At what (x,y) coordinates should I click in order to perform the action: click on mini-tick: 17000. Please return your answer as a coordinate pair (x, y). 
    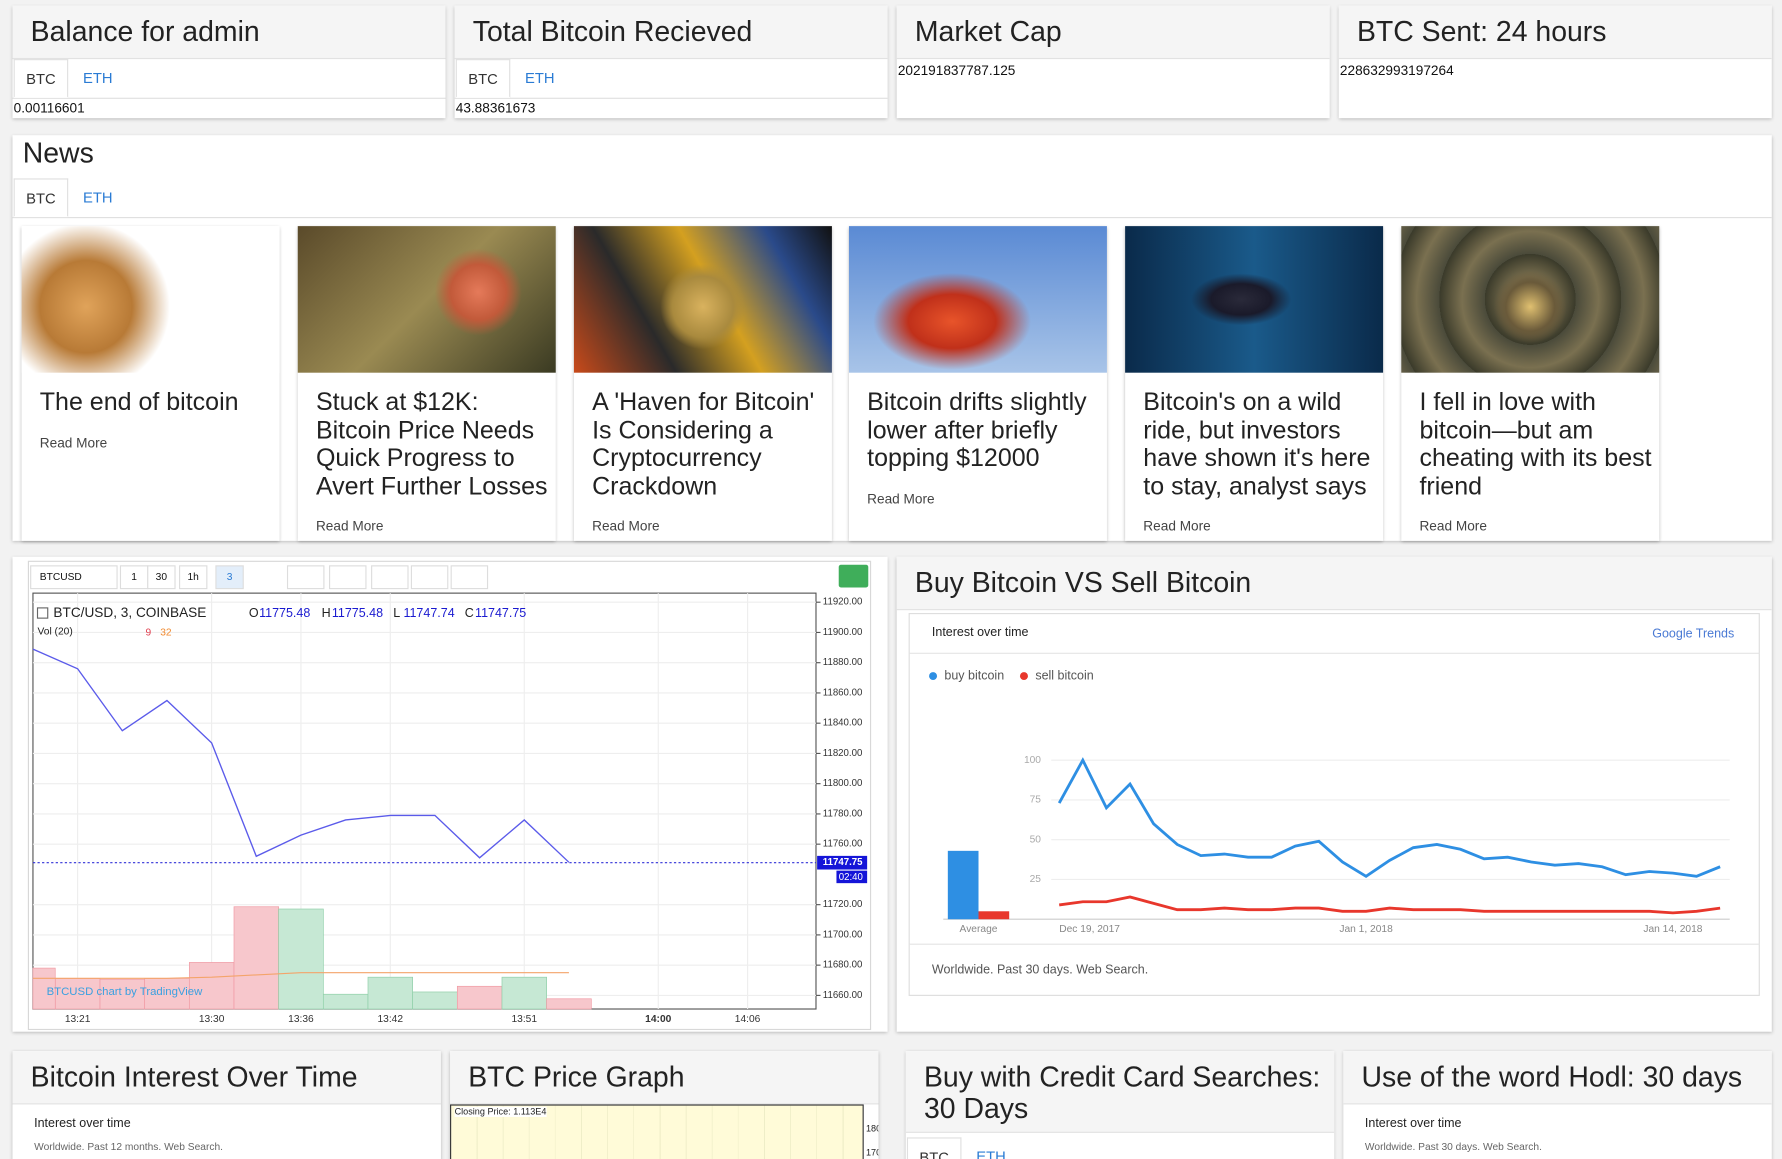
    Looking at the image, I should click on (872, 1152).